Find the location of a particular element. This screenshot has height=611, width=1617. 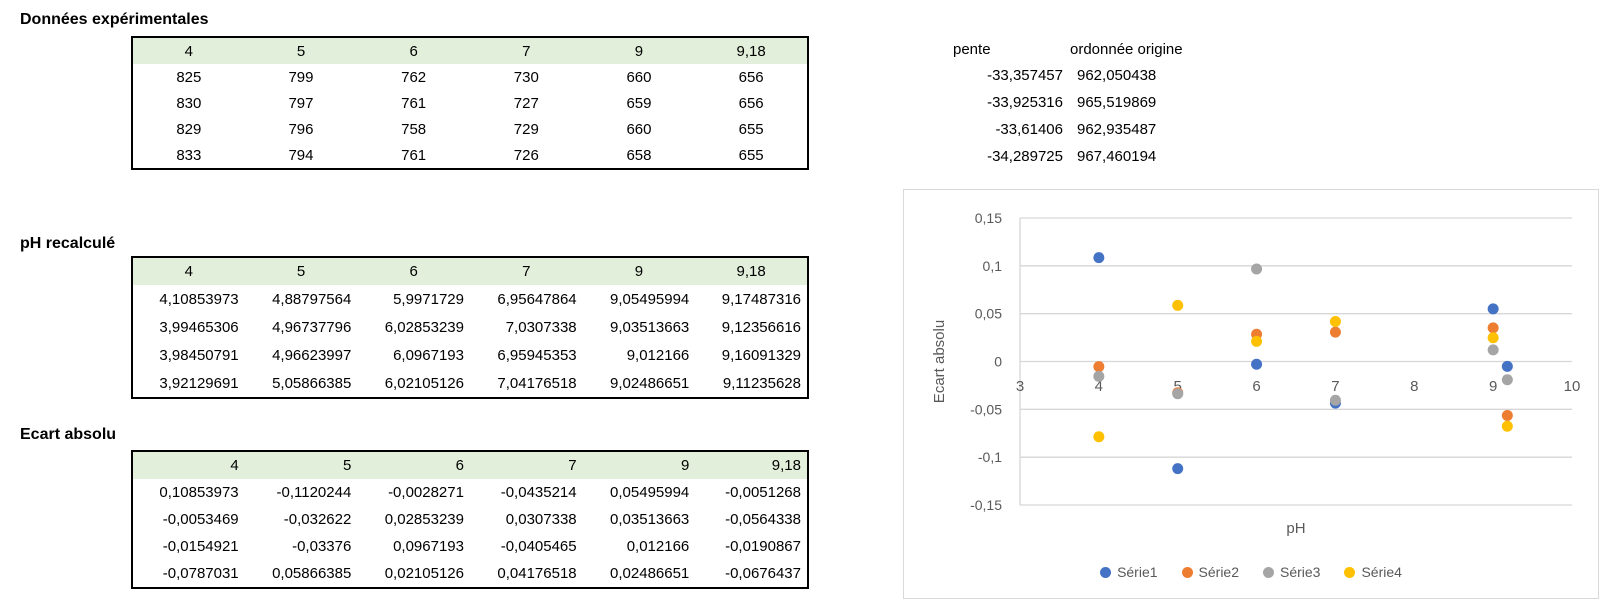

table-cell: 6,02105126 is located at coordinates (424, 383).